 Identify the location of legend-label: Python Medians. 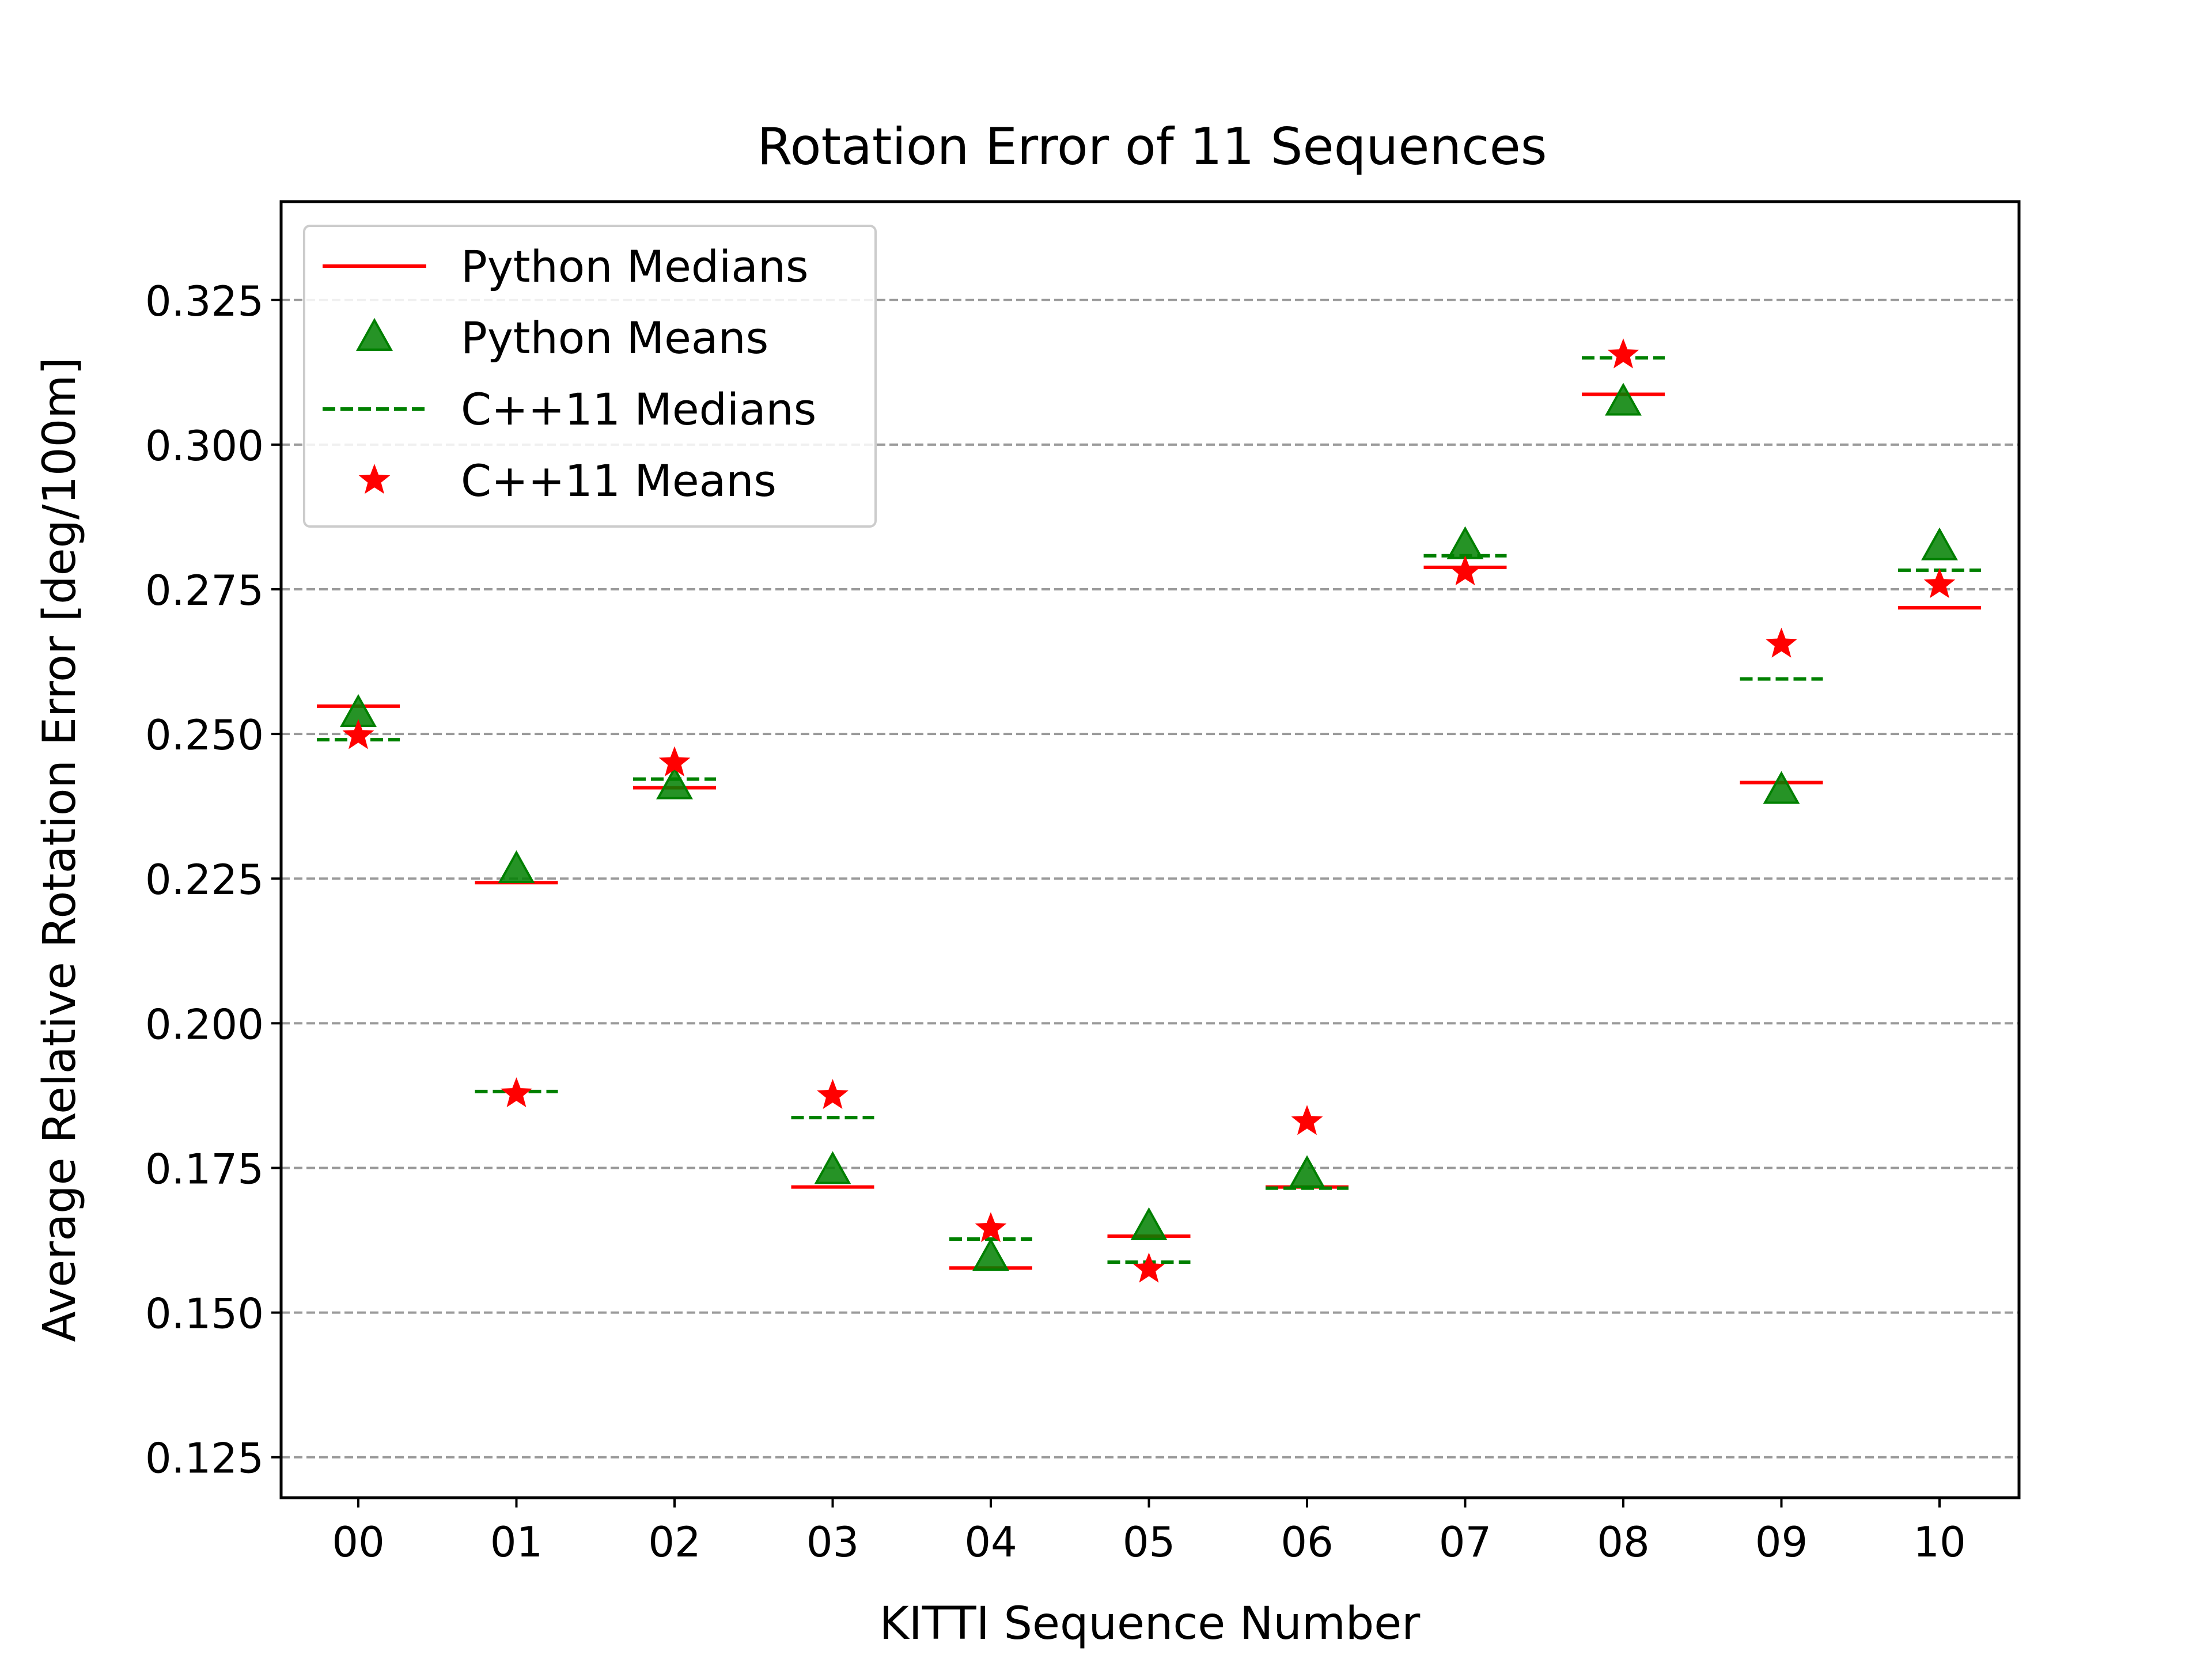
(635, 266).